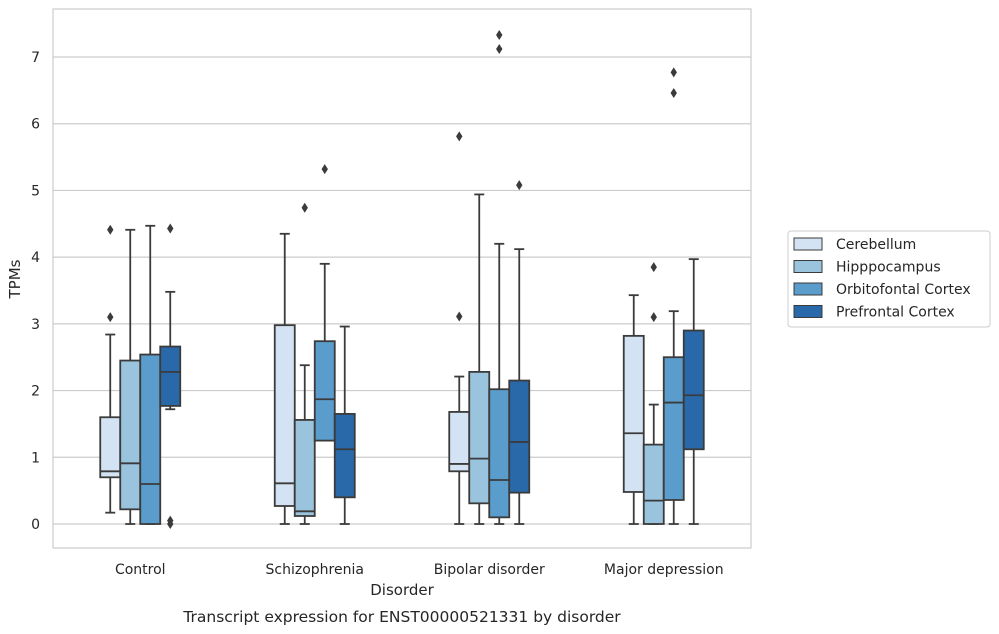  What do you see at coordinates (35, 125) in the screenshot?
I see `y-tick-label: 6` at bounding box center [35, 125].